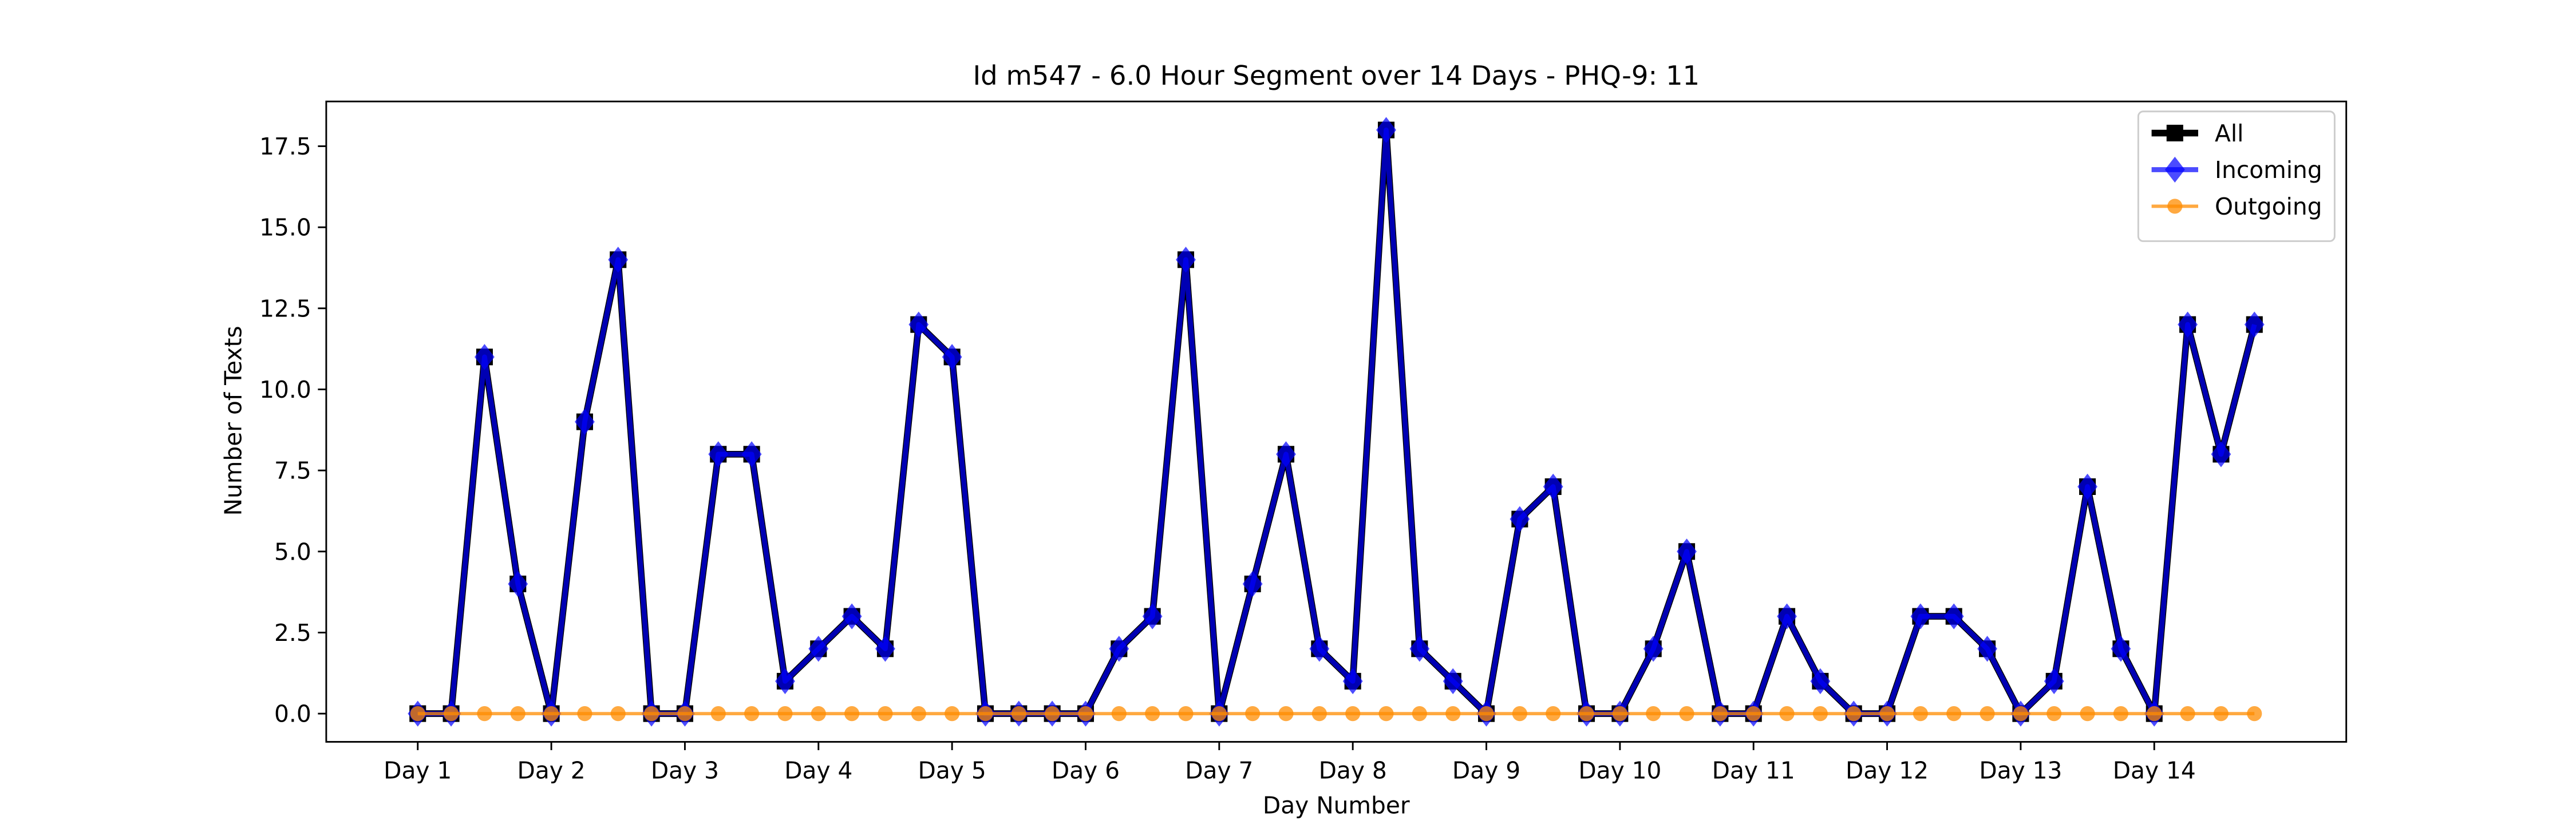  What do you see at coordinates (285, 146) in the screenshot?
I see `y-tick-label: 17.5` at bounding box center [285, 146].